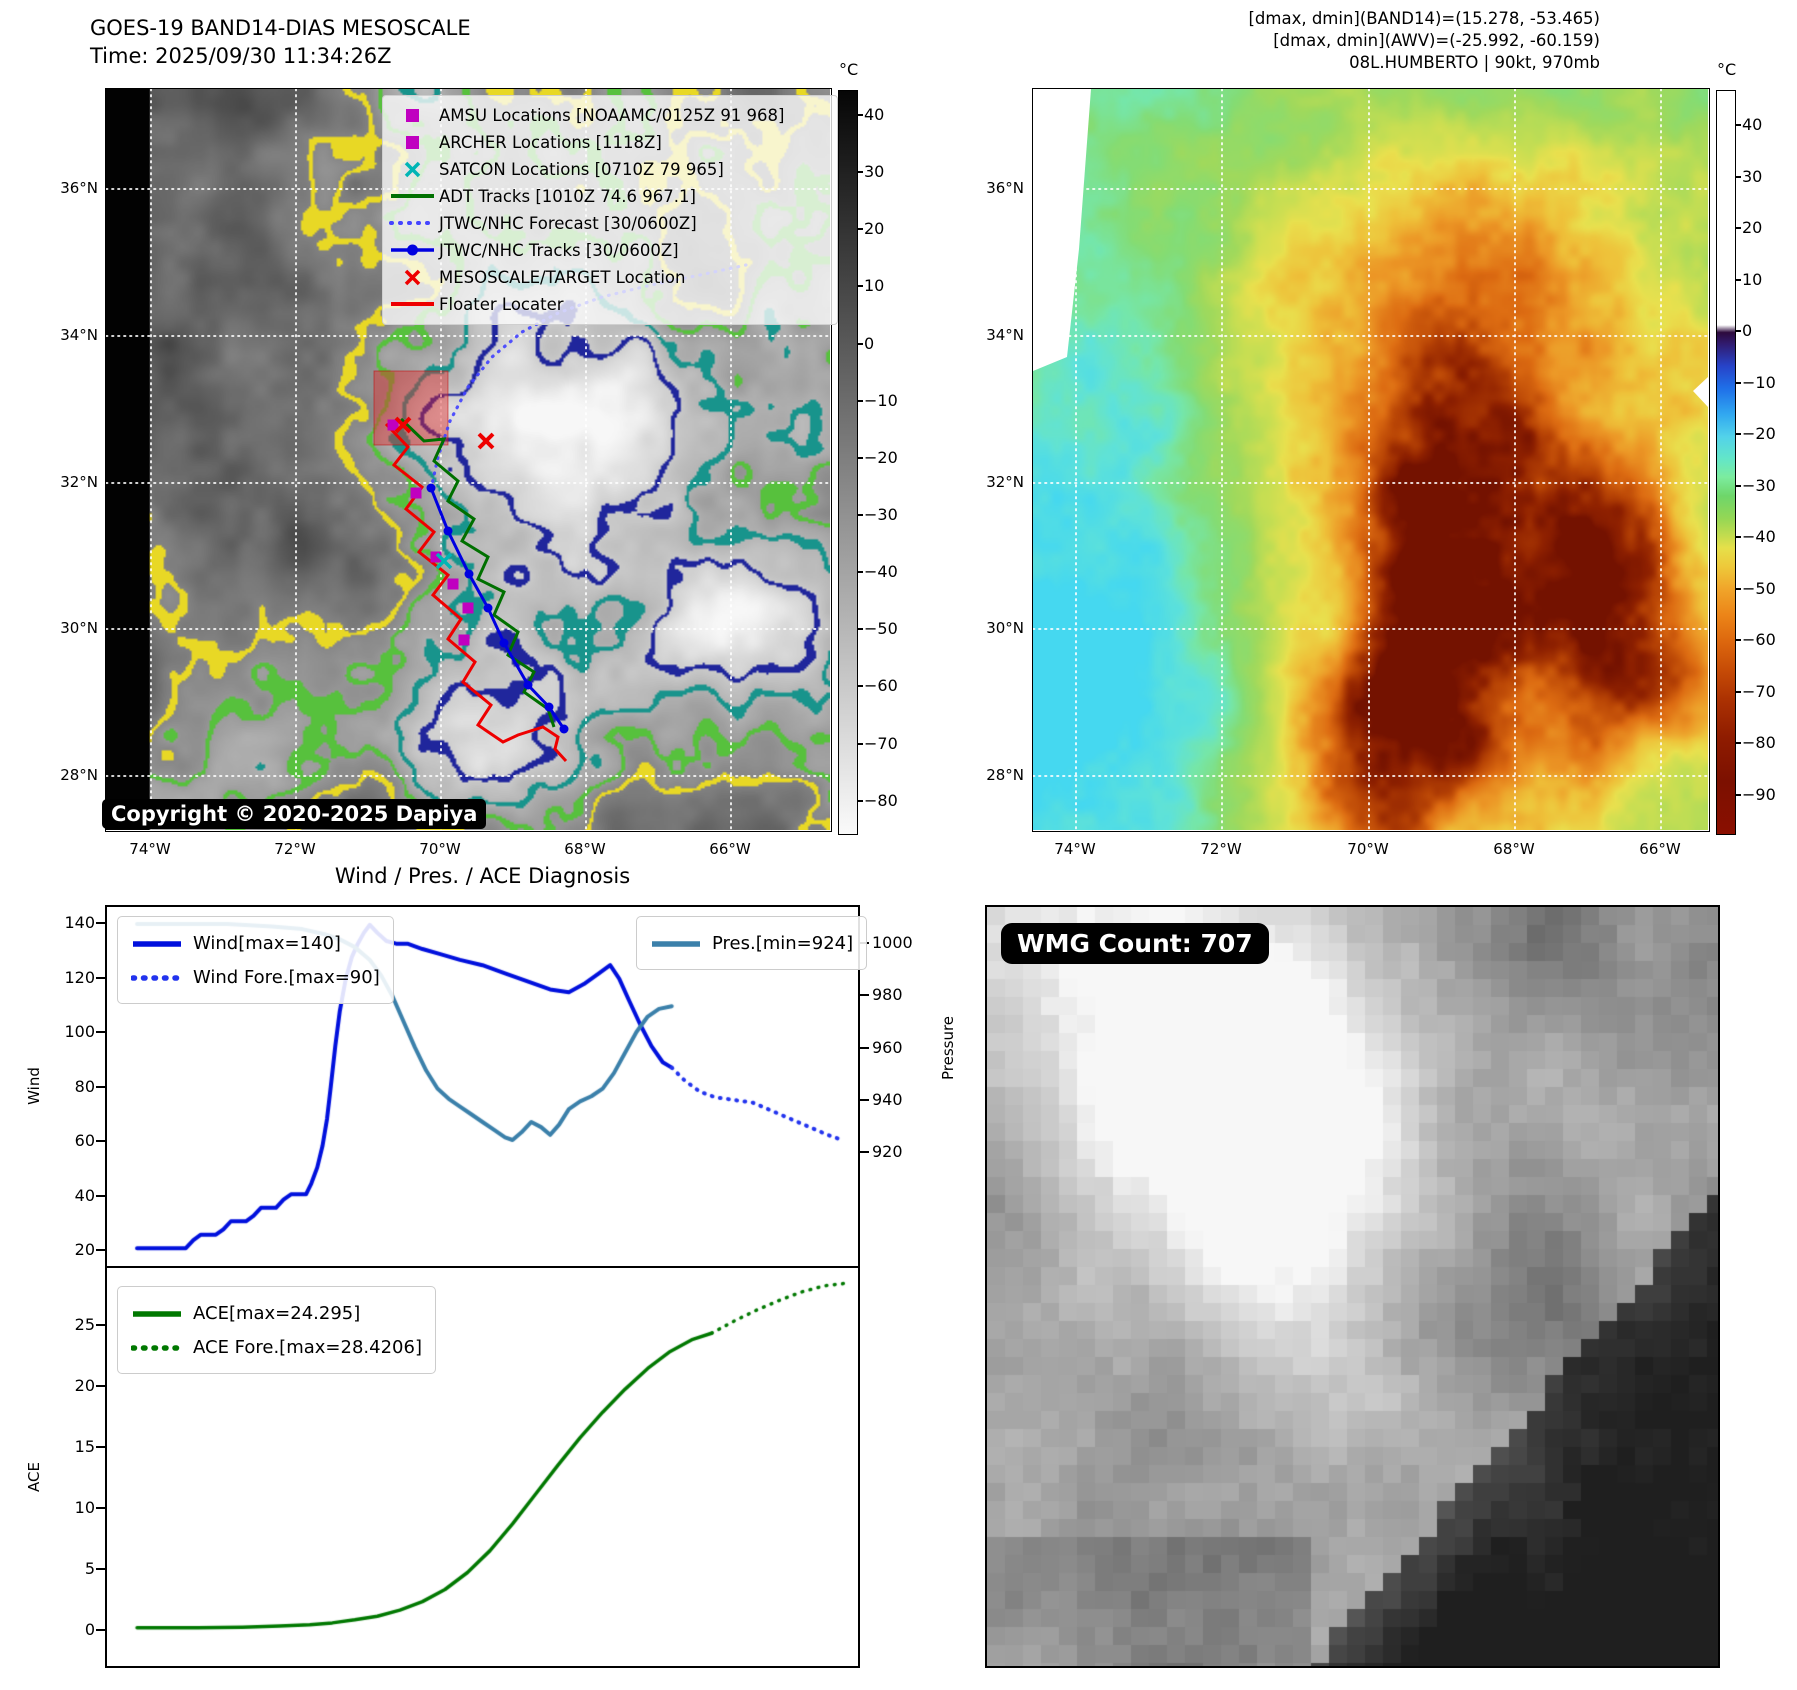 This screenshot has width=1797, height=1690. I want to click on wind-y-tick-label: 80, so click(84, 1086).